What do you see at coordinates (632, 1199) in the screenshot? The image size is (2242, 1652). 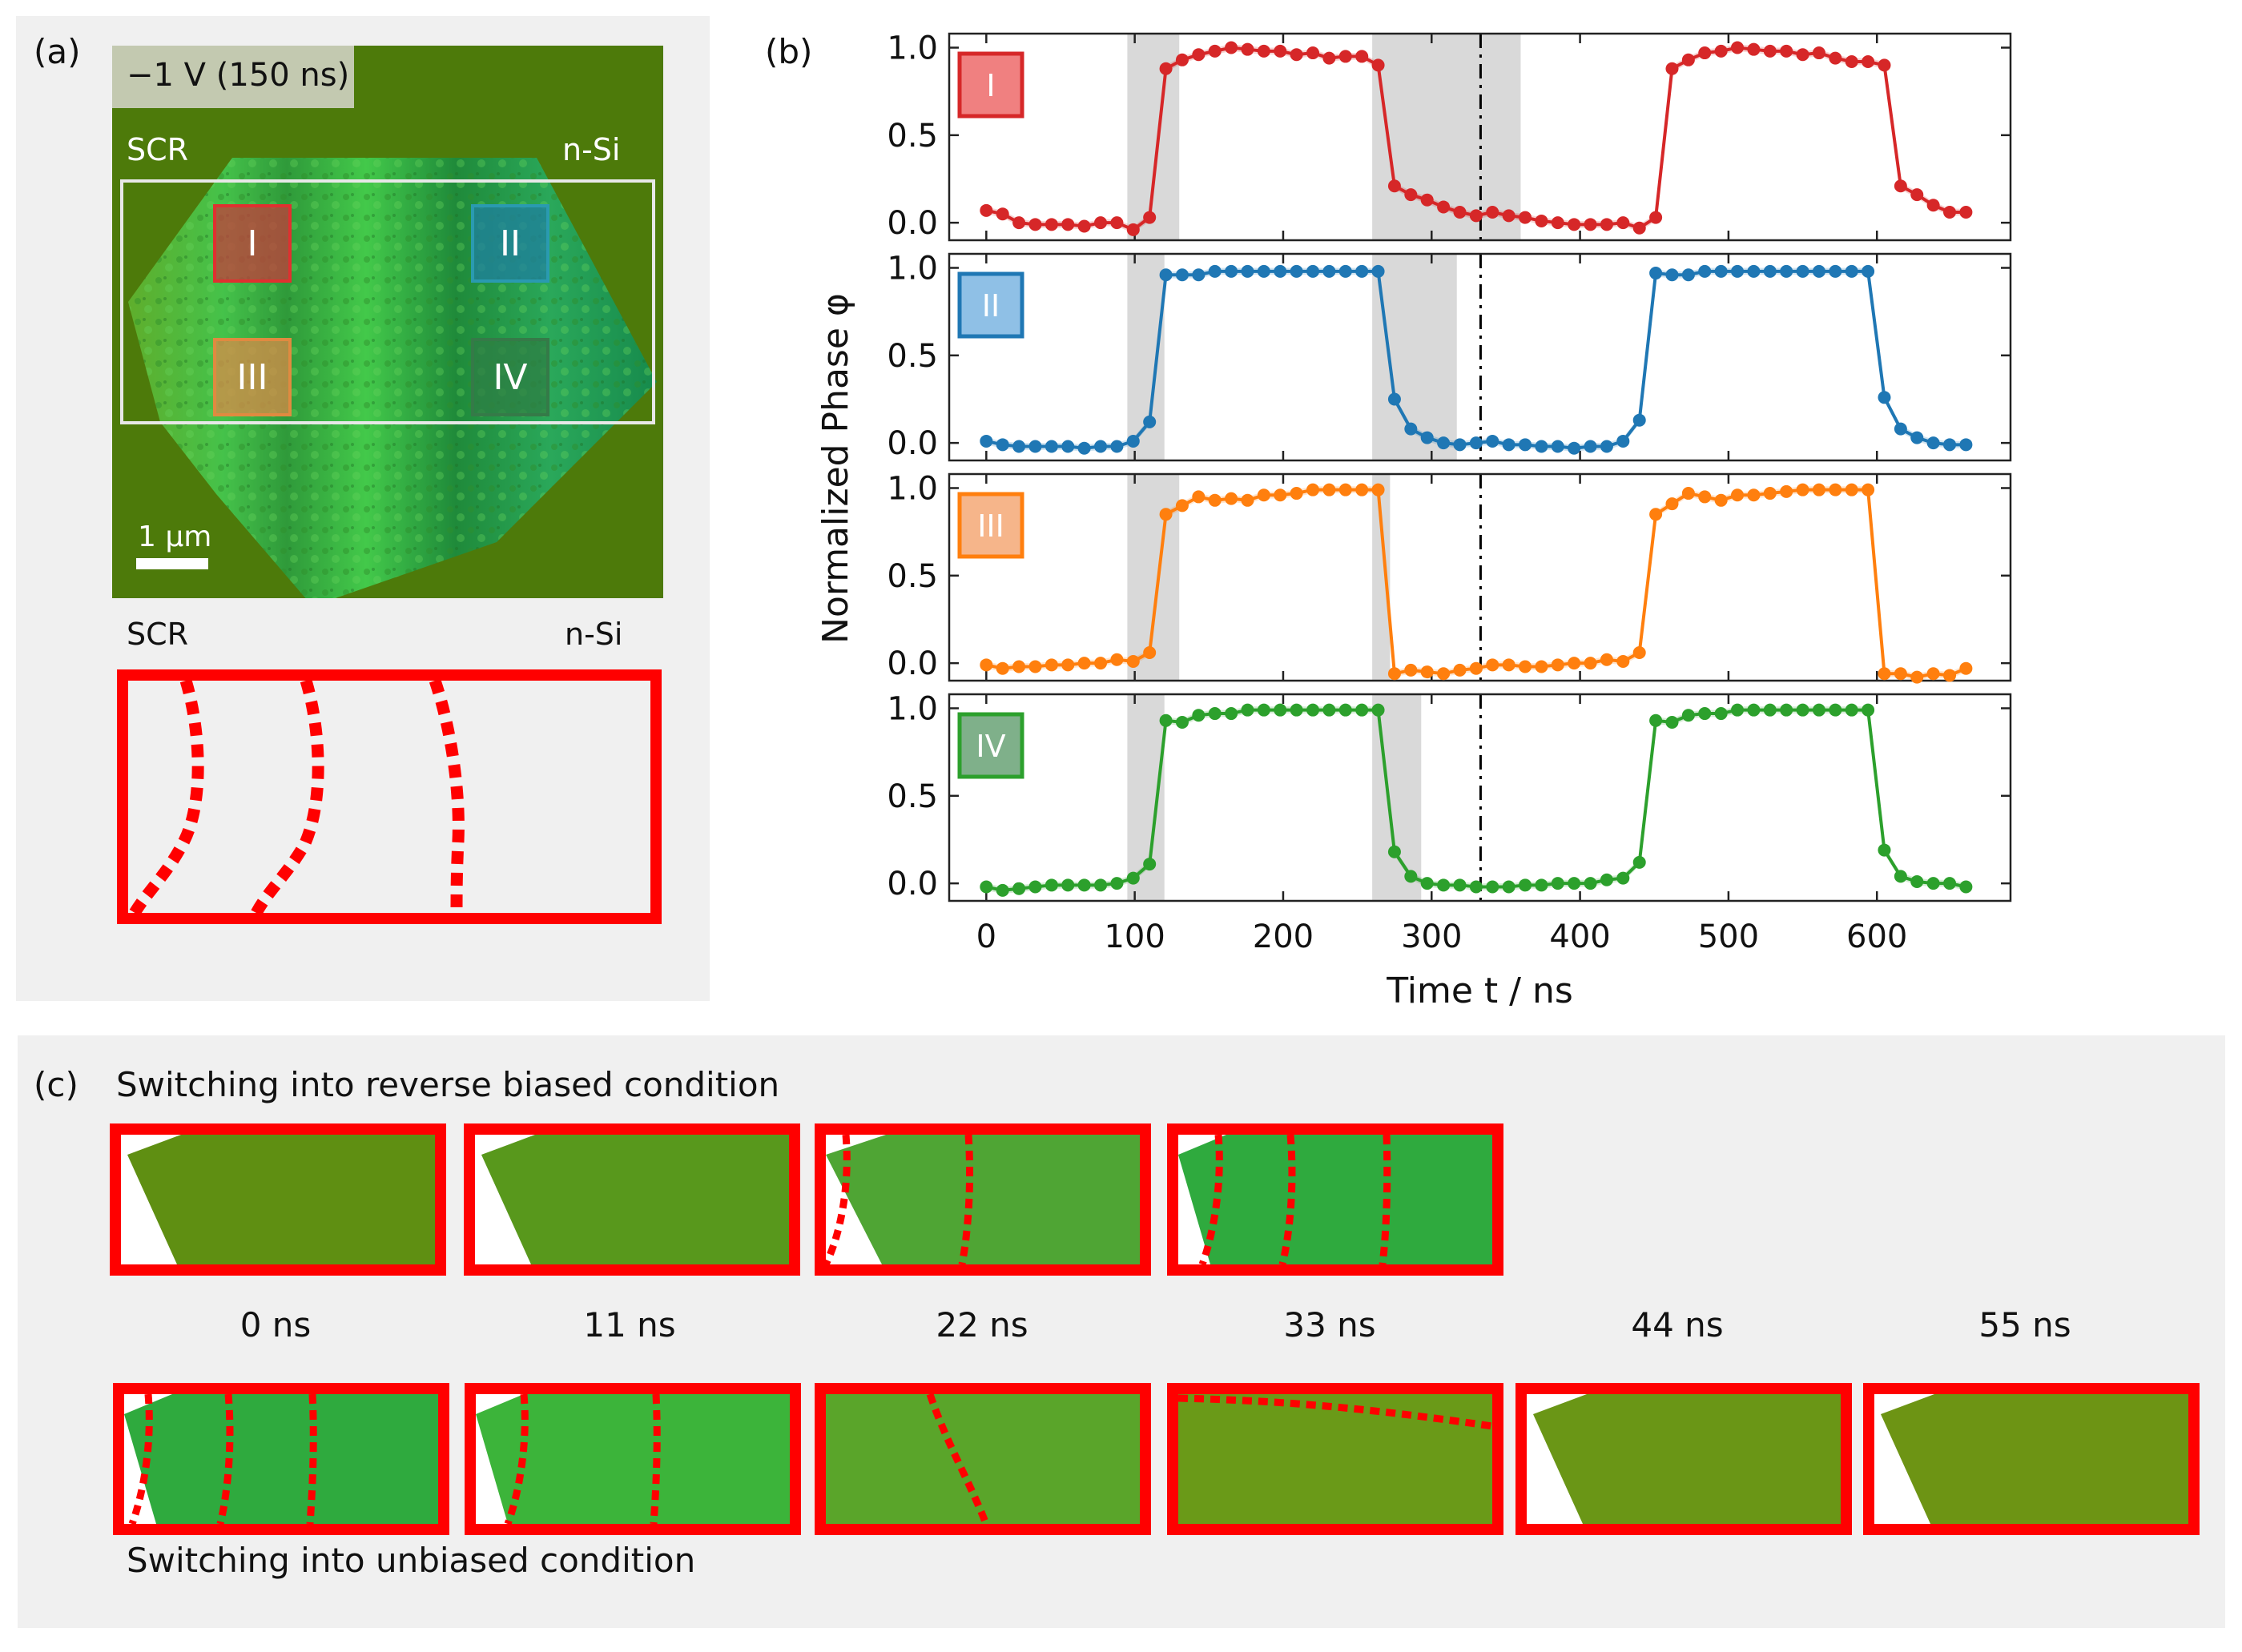 I see `frame-reverse-11ns` at bounding box center [632, 1199].